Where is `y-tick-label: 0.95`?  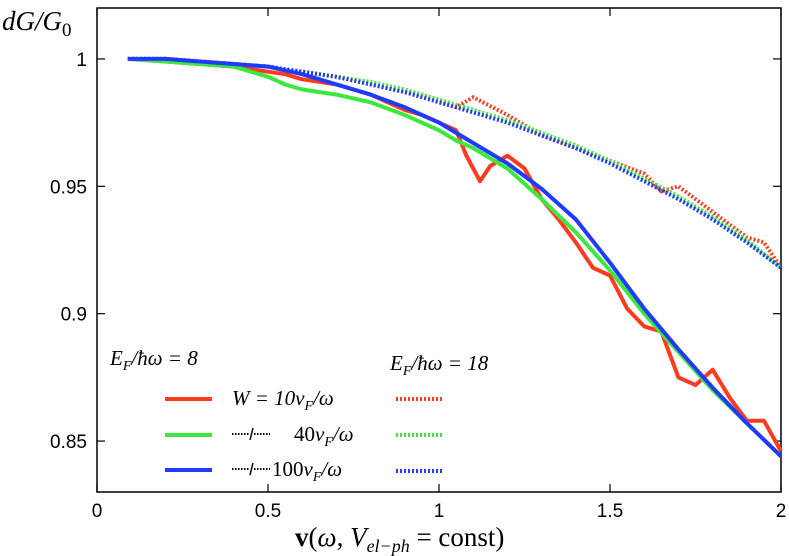 y-tick-label: 0.95 is located at coordinates (68, 187).